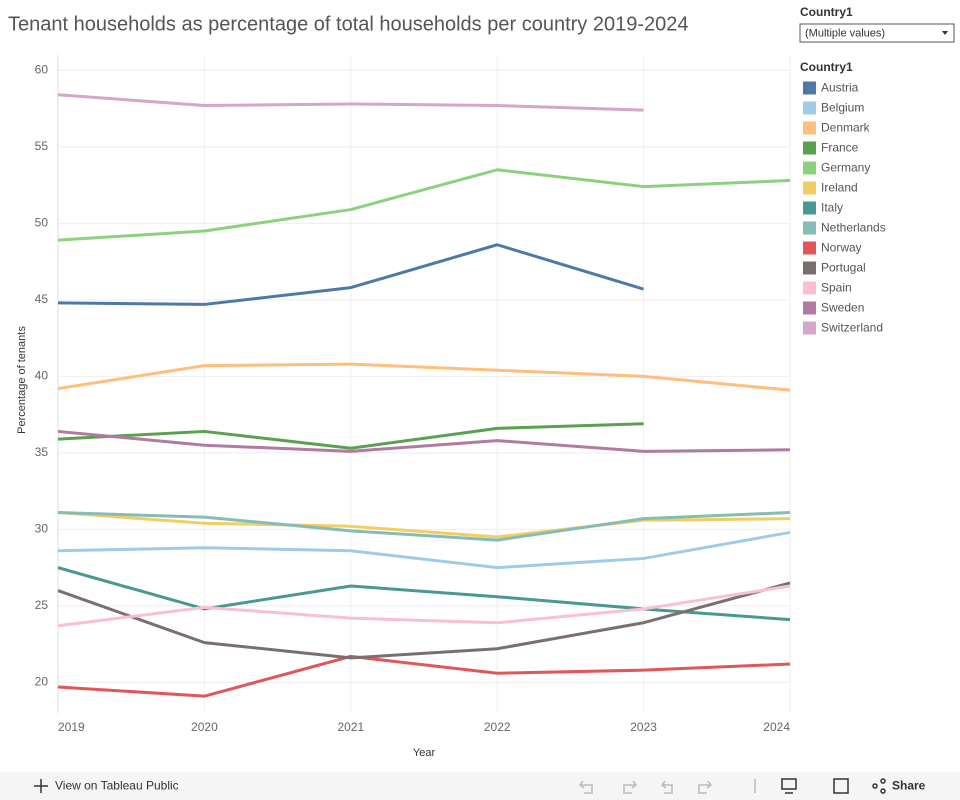  Describe the element at coordinates (350, 727) in the screenshot. I see `x-tick-label: 2021` at that location.